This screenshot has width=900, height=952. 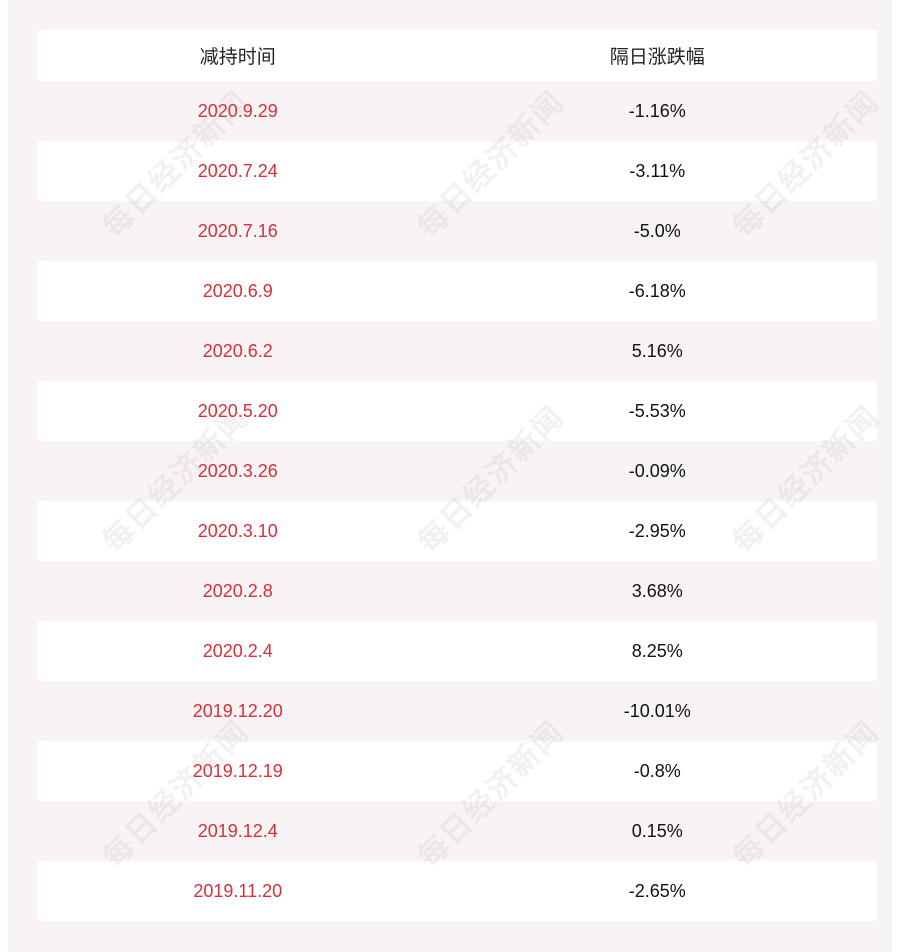 What do you see at coordinates (237, 350) in the screenshot?
I see `row-date: 2020.6.2` at bounding box center [237, 350].